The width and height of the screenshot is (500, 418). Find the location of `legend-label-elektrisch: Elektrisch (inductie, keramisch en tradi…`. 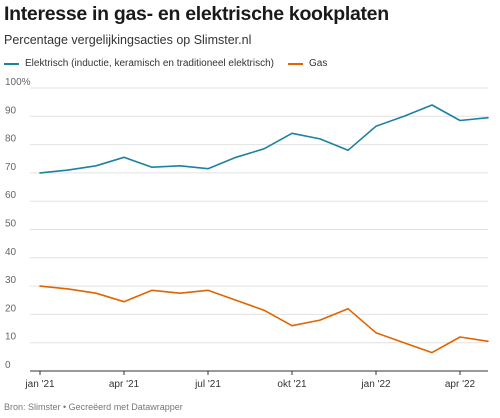

legend-label-elektrisch: Elektrisch (inductie, keramisch en tradi… is located at coordinates (149, 63).